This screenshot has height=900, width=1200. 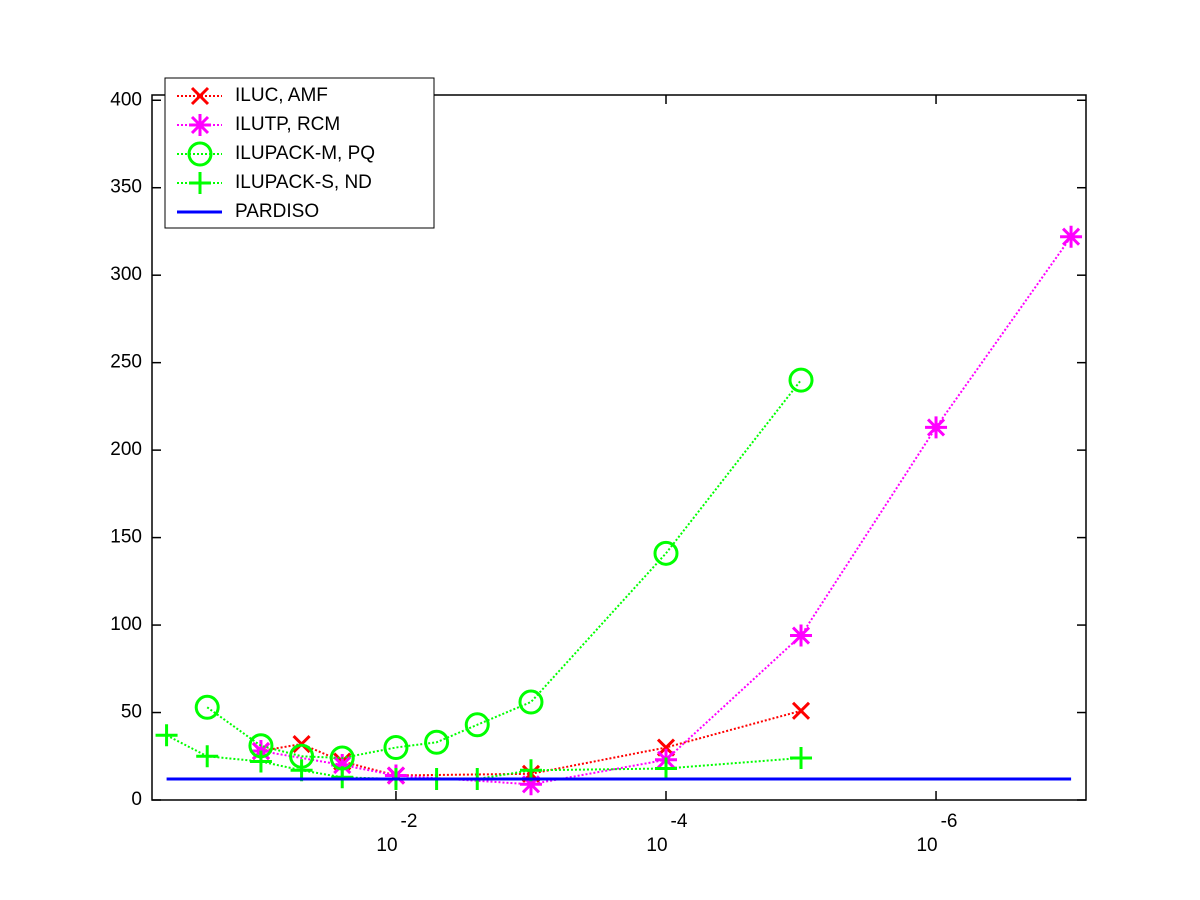 I want to click on x-tick-exponent: -2, so click(x=409, y=821).